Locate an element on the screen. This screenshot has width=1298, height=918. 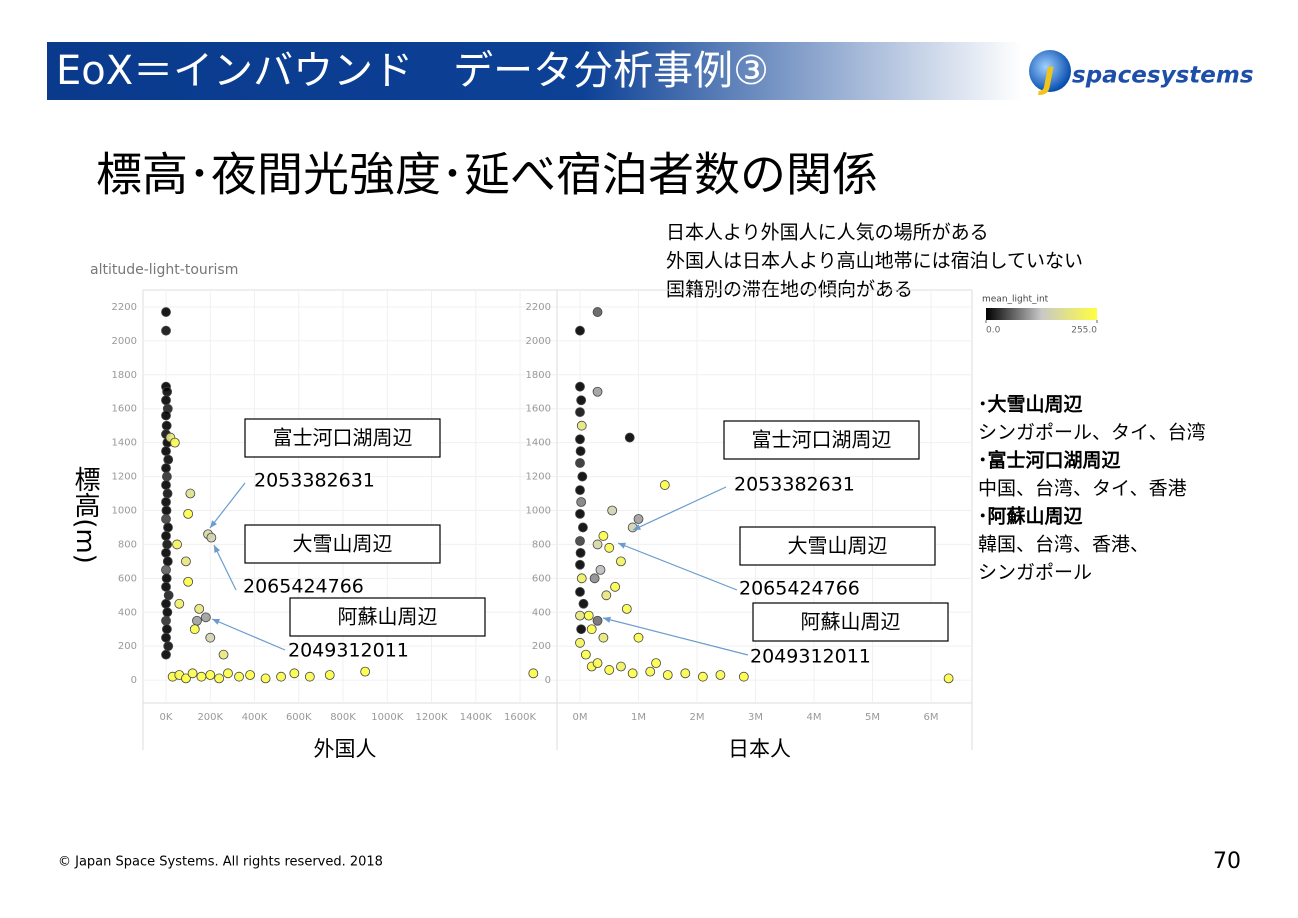
y-tick-label: 1600 is located at coordinates (538, 409).